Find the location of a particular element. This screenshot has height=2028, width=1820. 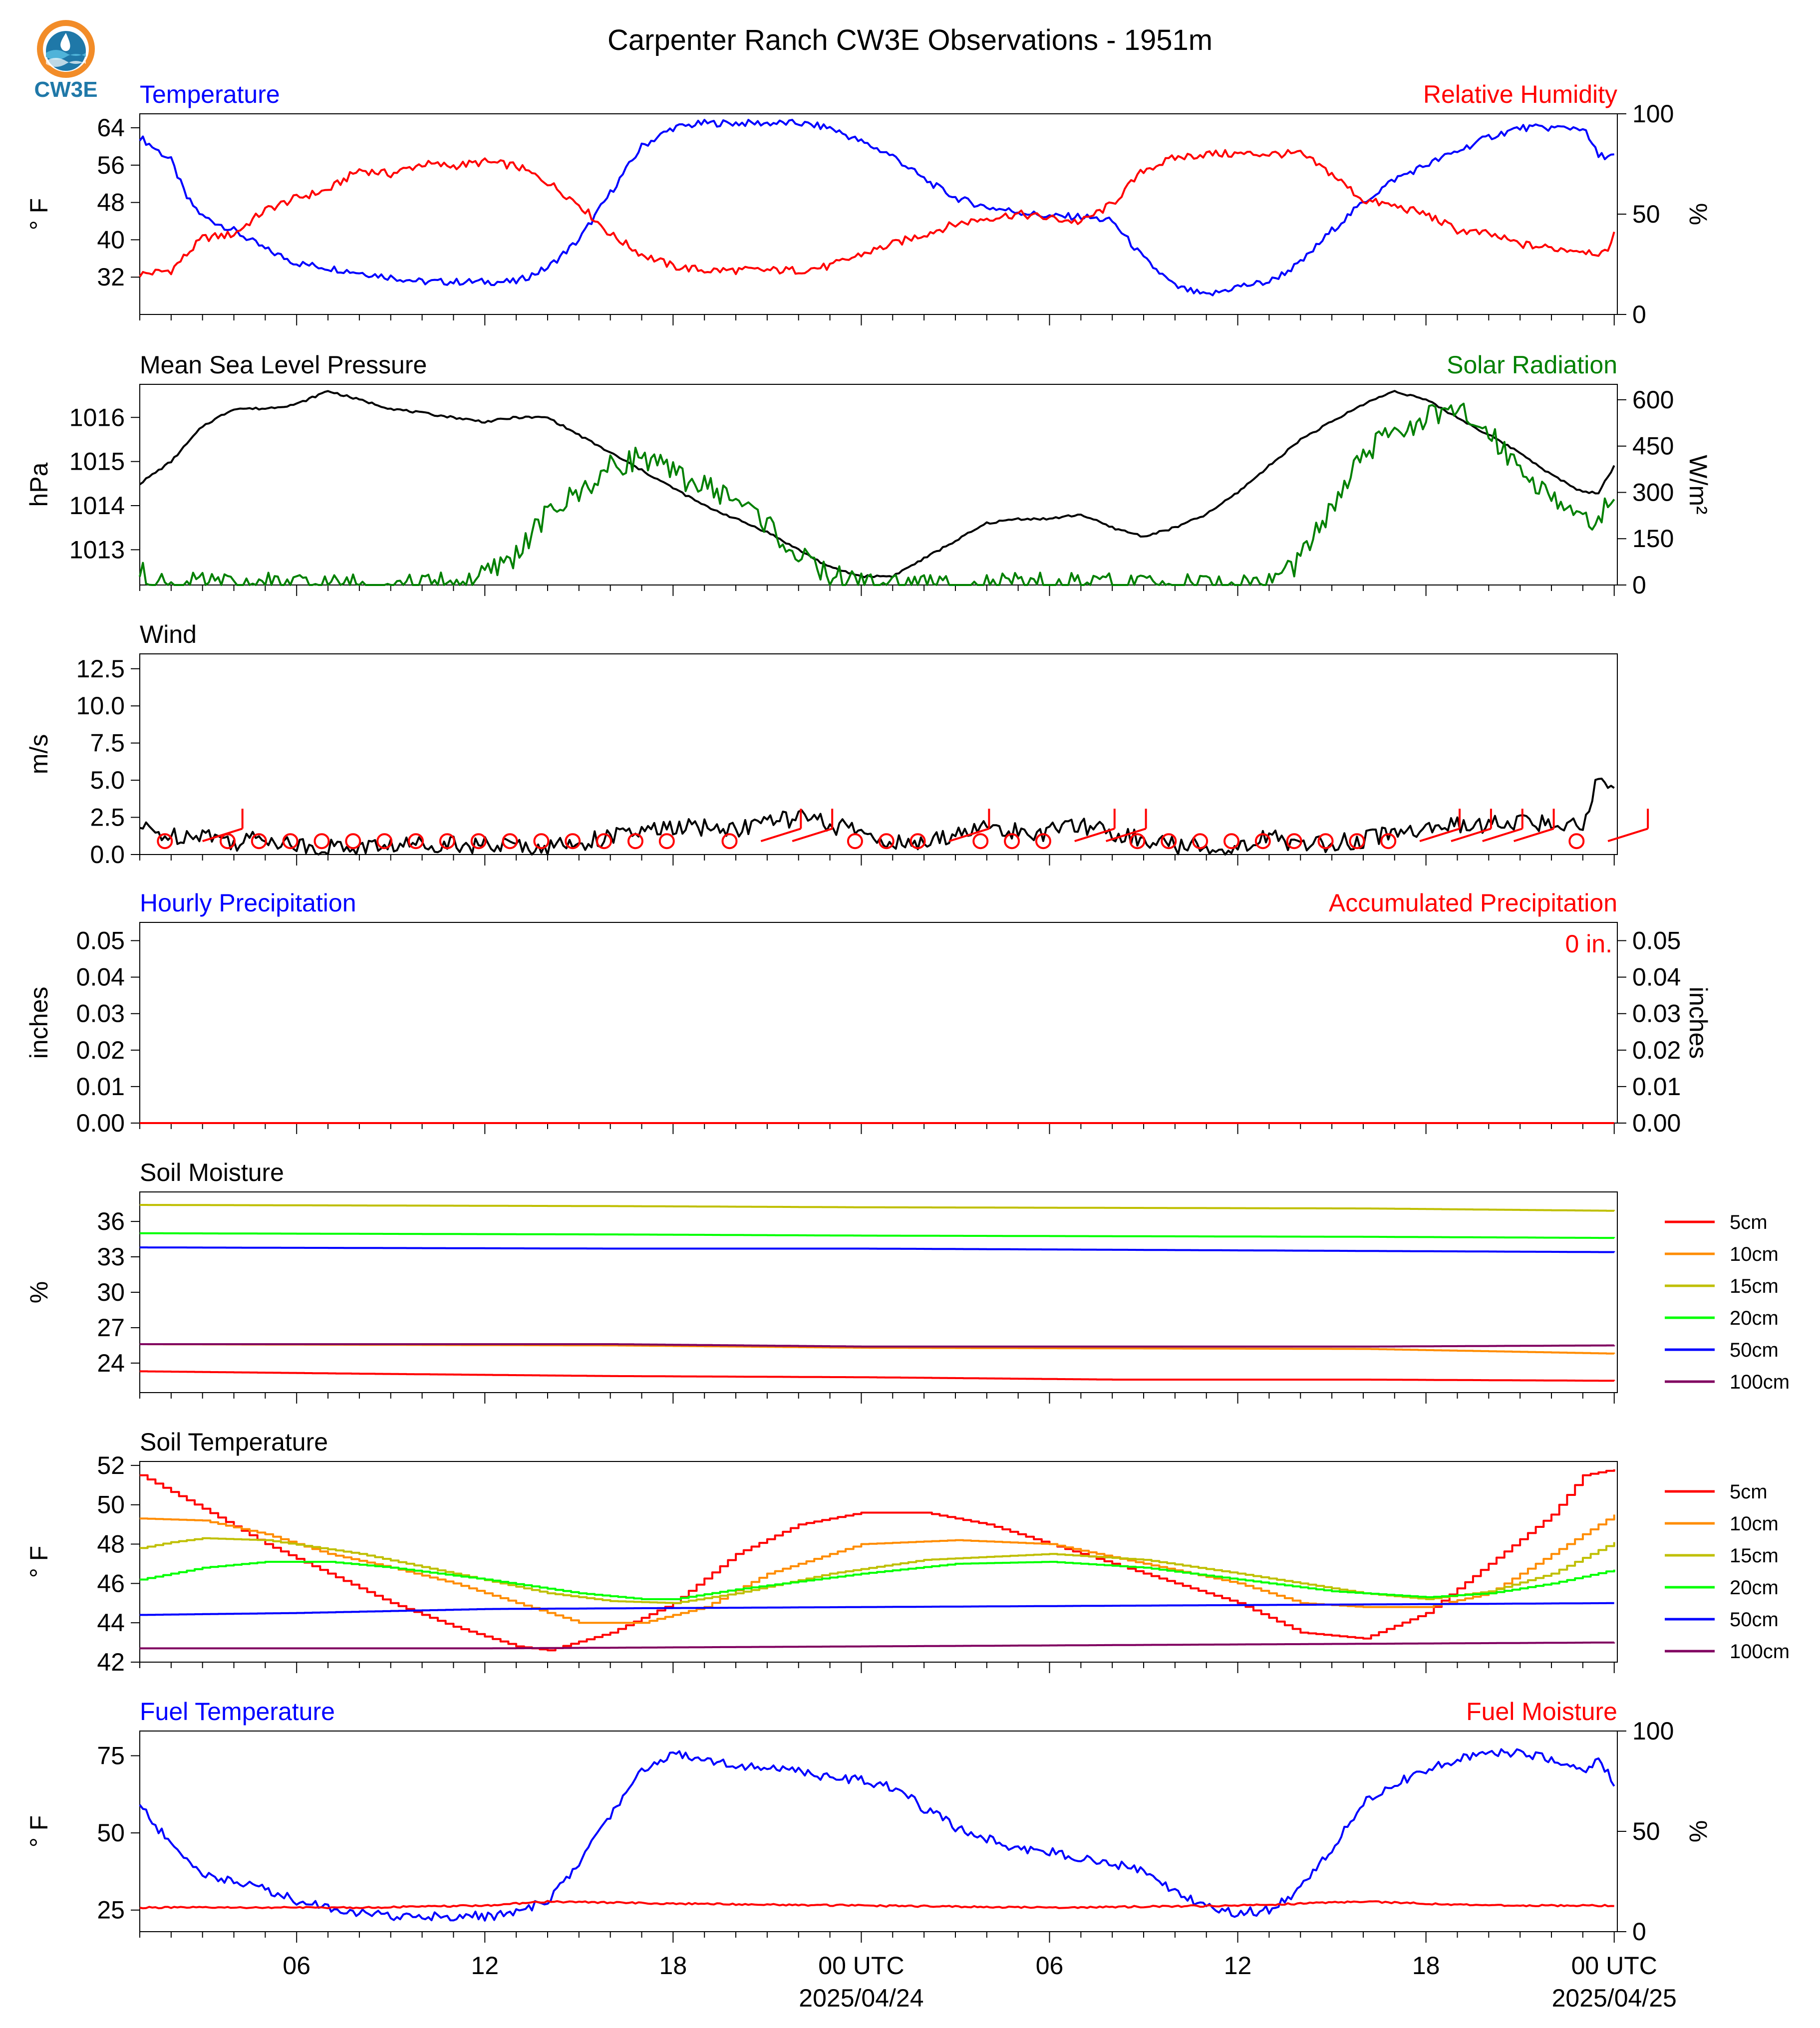

y-tick-label-left: 25 is located at coordinates (111, 1910).